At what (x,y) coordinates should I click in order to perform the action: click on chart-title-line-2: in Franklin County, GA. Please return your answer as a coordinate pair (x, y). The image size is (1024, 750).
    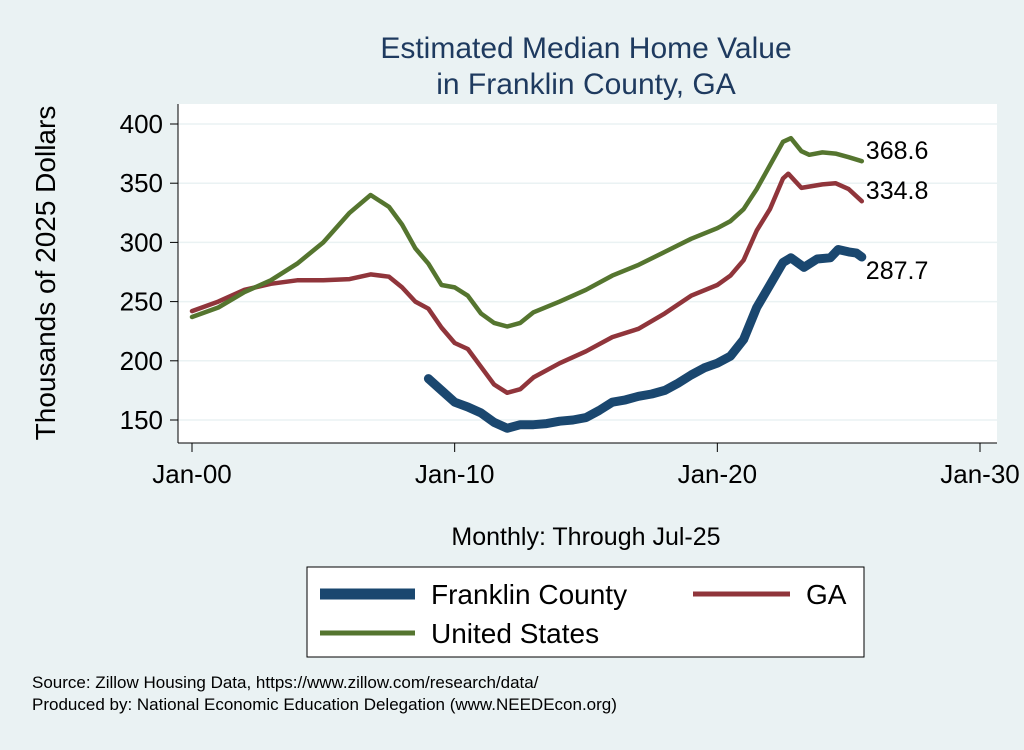
    Looking at the image, I should click on (586, 84).